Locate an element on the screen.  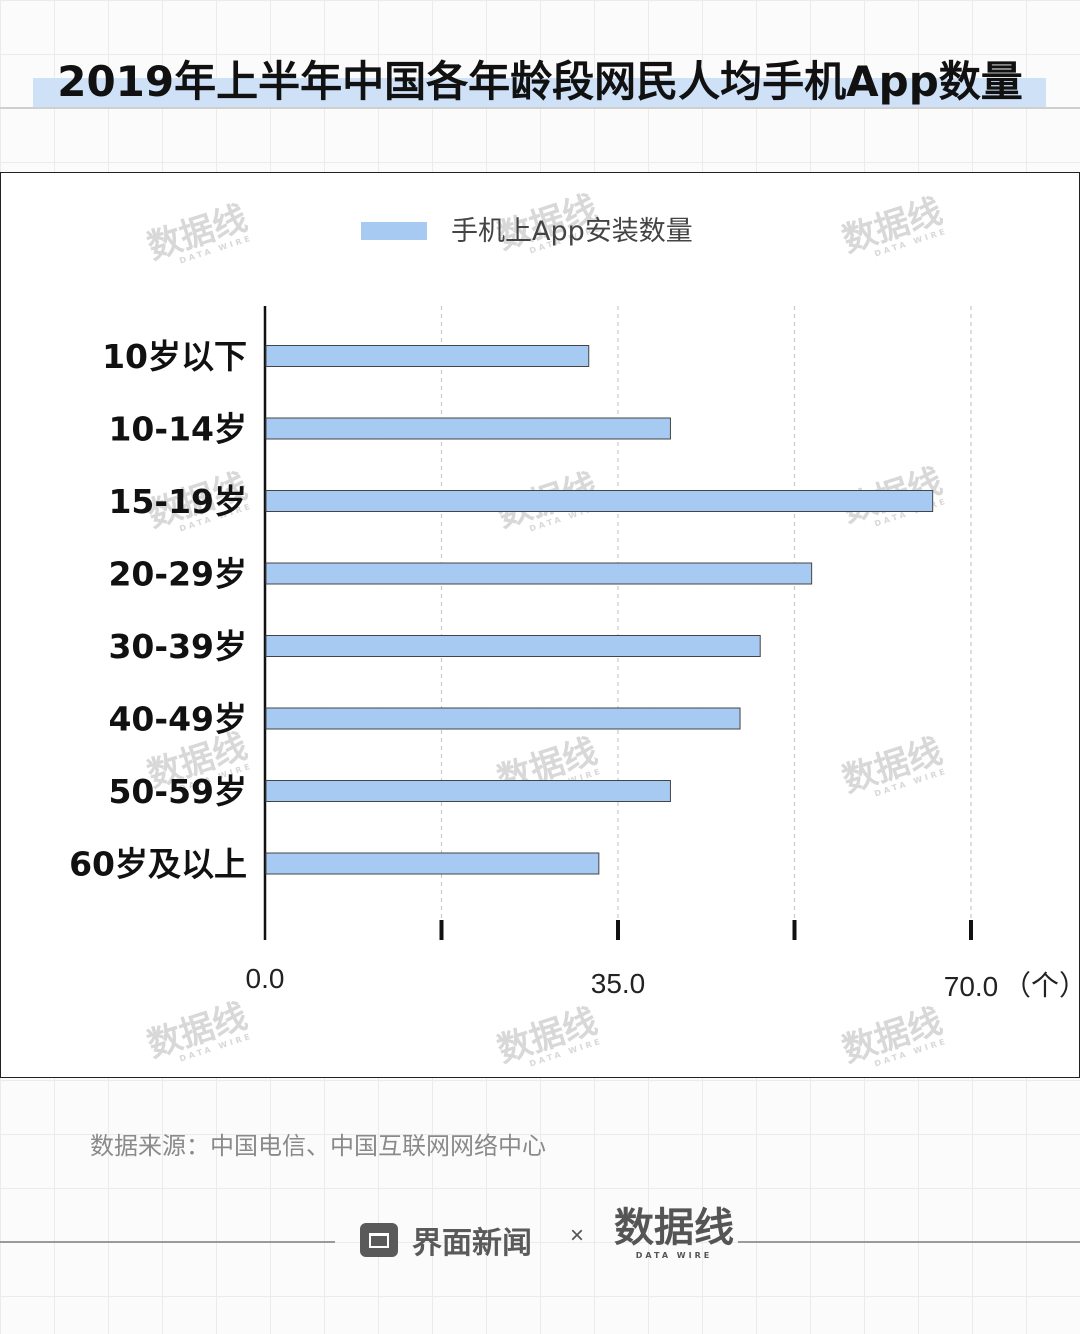
page-title: 2019年上半年中国各年龄段网民人均手机App数量 is located at coordinates (540, 81).